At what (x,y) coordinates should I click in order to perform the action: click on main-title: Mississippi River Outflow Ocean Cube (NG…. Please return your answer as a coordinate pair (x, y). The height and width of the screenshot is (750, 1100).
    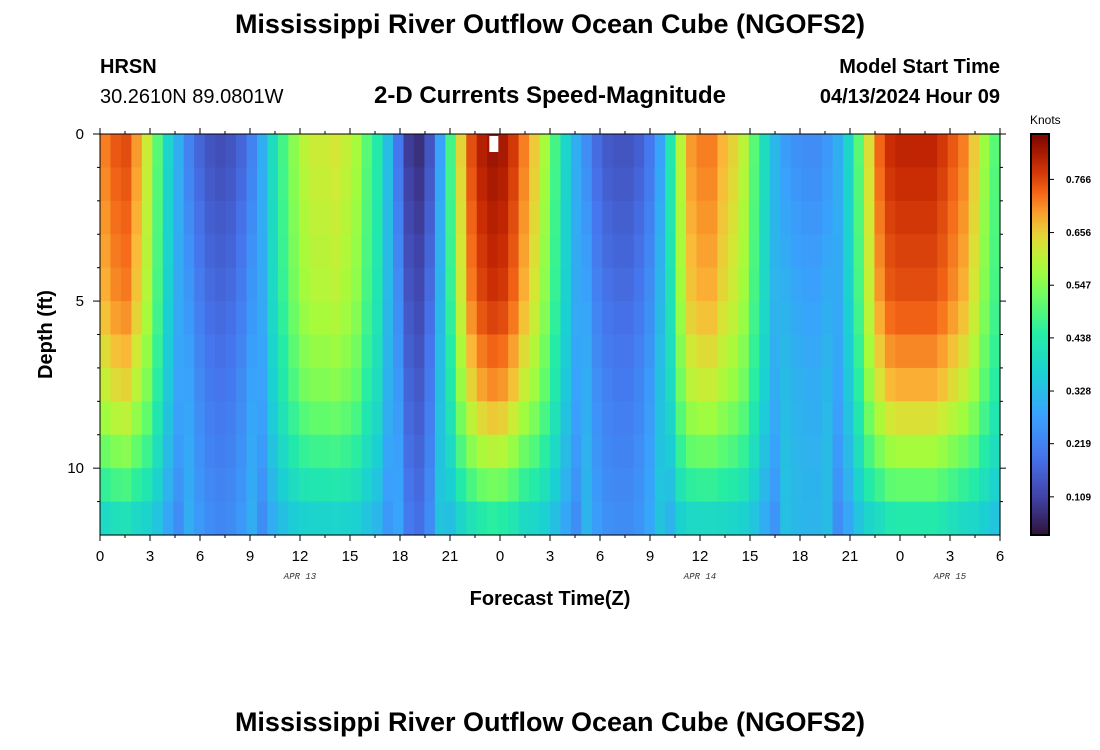
    Looking at the image, I should click on (550, 24).